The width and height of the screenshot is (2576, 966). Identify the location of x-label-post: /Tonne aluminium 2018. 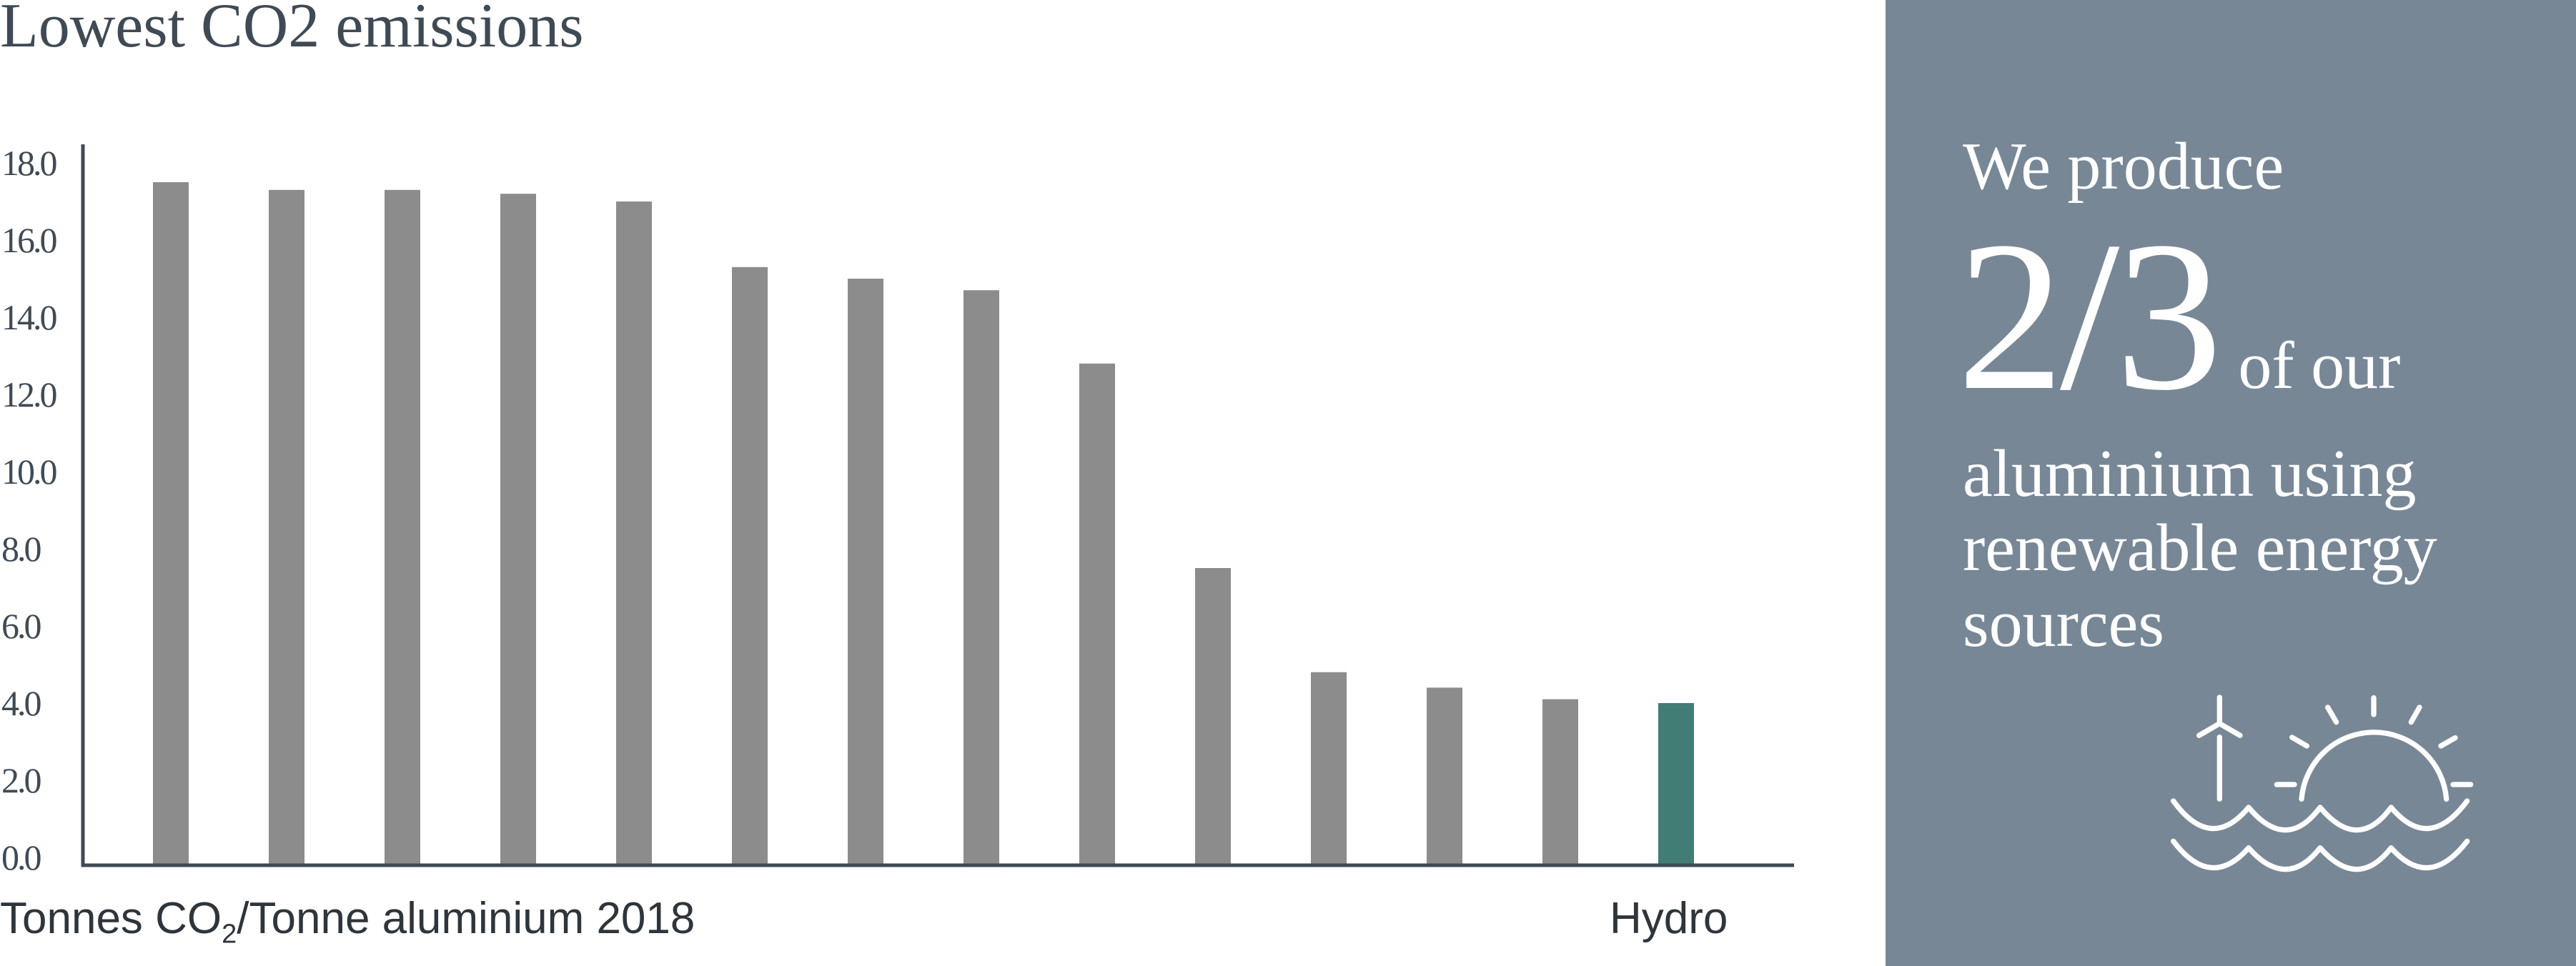
(466, 918).